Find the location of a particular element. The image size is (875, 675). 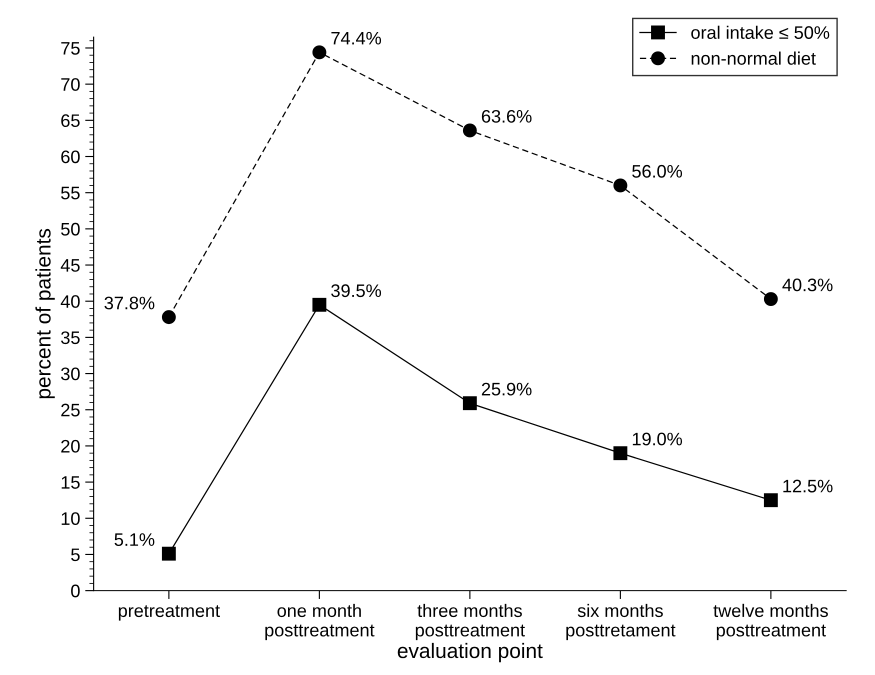

x-axis-title: evaluation point is located at coordinates (470, 652).